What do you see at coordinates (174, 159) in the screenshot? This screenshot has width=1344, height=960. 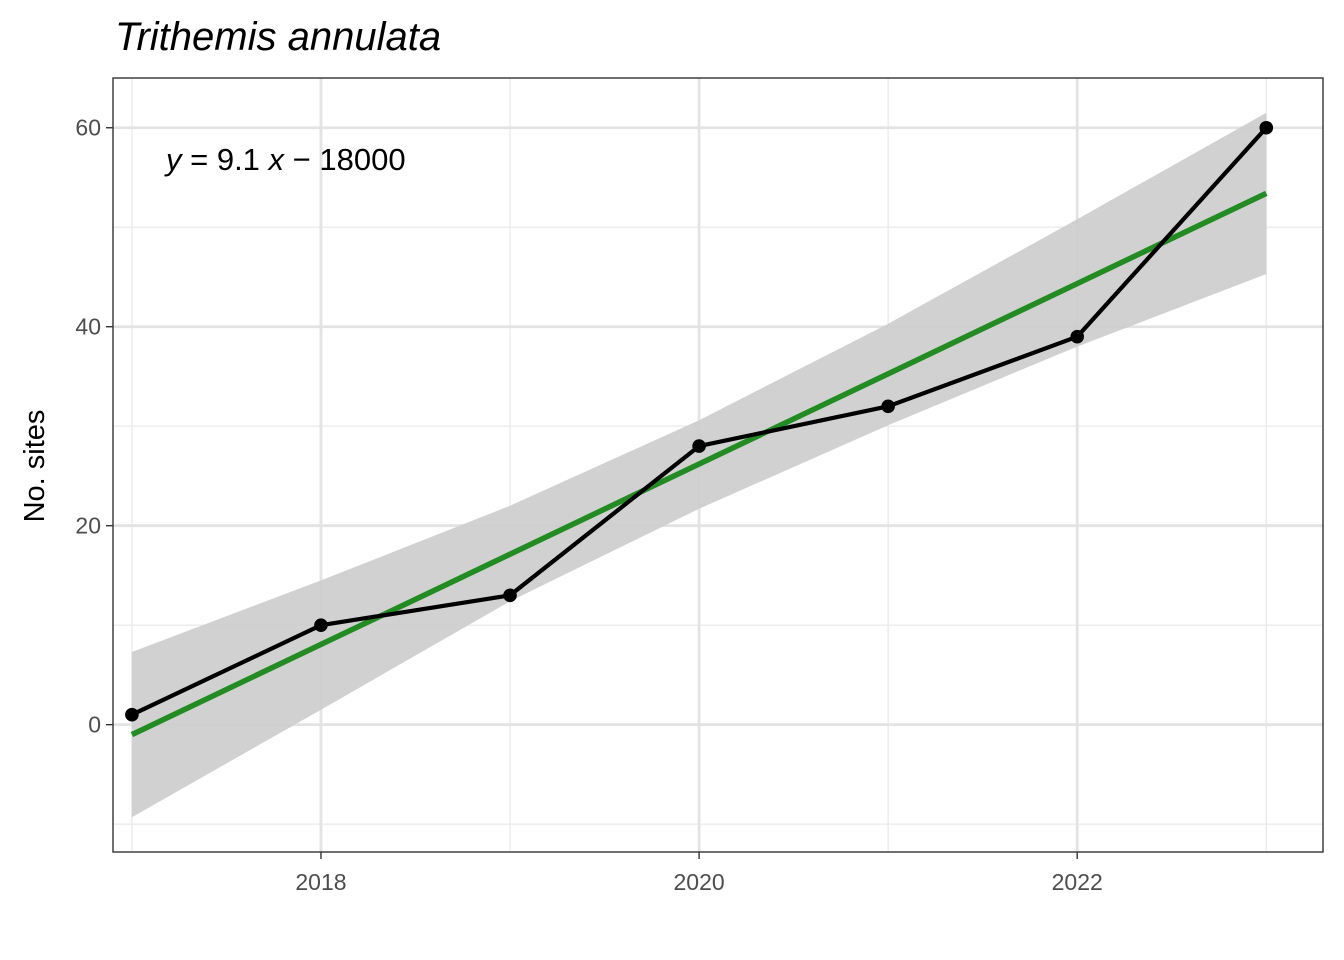 I see `equation-var-y: y` at bounding box center [174, 159].